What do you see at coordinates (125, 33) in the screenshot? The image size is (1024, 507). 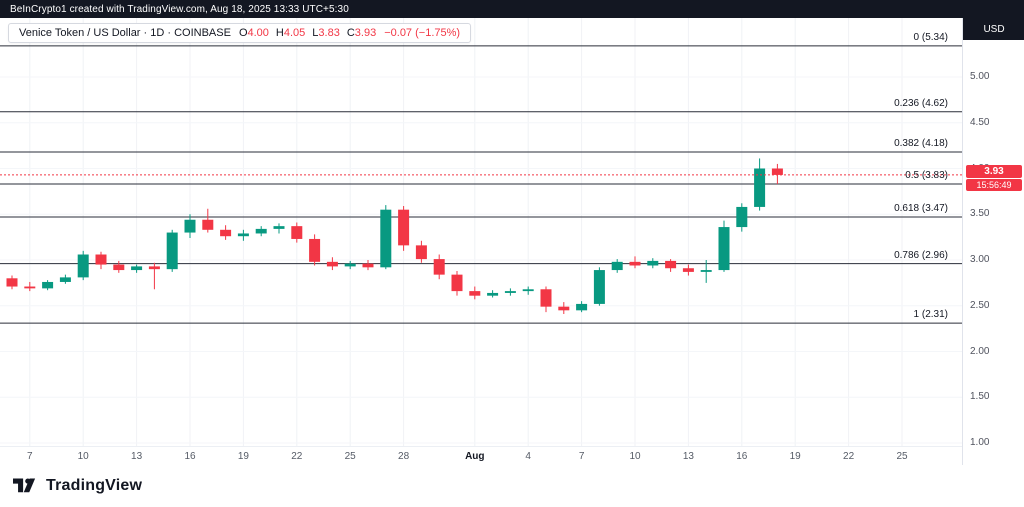 I see `symbol-title: Venice Token / US Dollar · 1D · COINBASE` at bounding box center [125, 33].